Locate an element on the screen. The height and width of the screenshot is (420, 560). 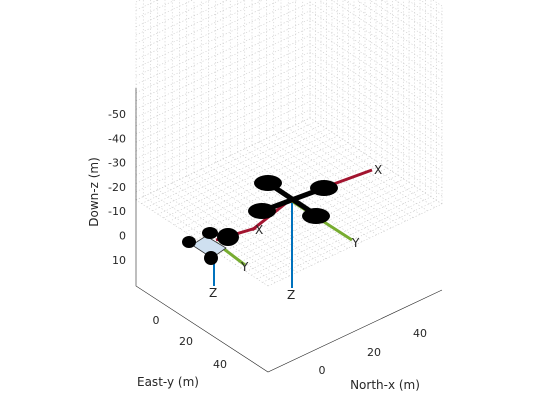
z-tick-label: 0 is located at coordinates (122, 236).